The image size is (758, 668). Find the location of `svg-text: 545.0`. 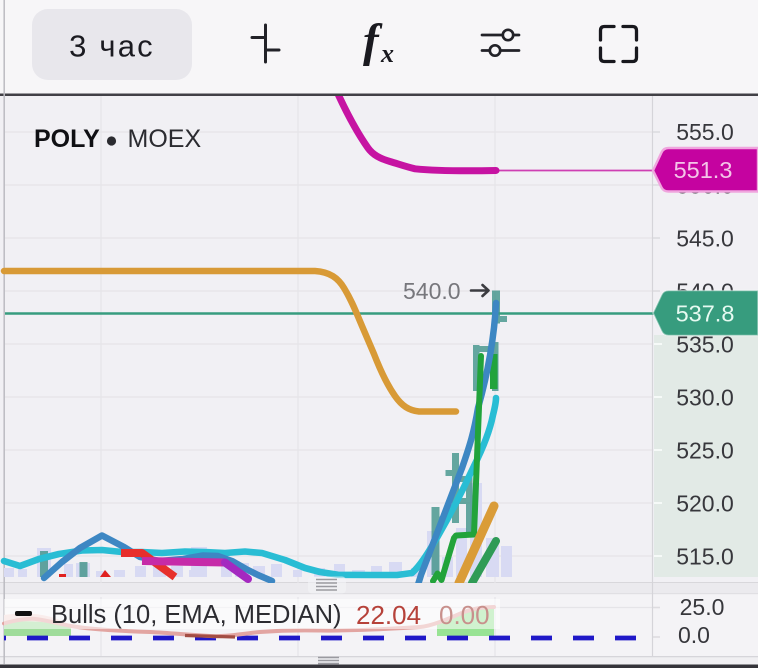

svg-text: 545.0 is located at coordinates (705, 239).